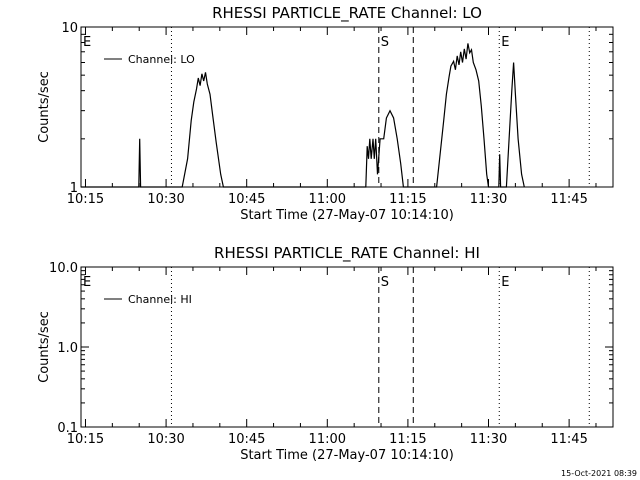  What do you see at coordinates (347, 253) in the screenshot?
I see `chart-title: RHESSI PARTICLE_RATE Channel: HI` at bounding box center [347, 253].